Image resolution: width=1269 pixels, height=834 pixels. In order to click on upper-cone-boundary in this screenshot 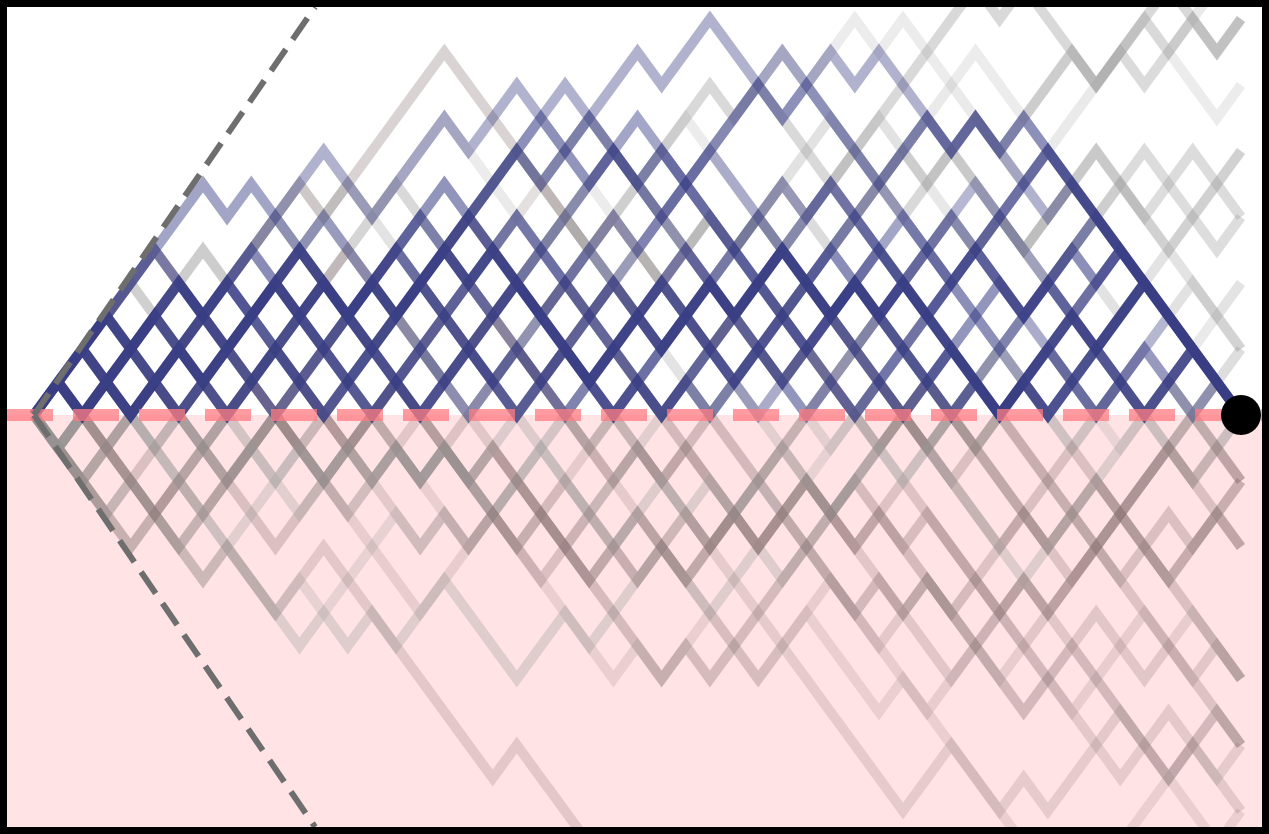, I will do `click(174, 212)`.